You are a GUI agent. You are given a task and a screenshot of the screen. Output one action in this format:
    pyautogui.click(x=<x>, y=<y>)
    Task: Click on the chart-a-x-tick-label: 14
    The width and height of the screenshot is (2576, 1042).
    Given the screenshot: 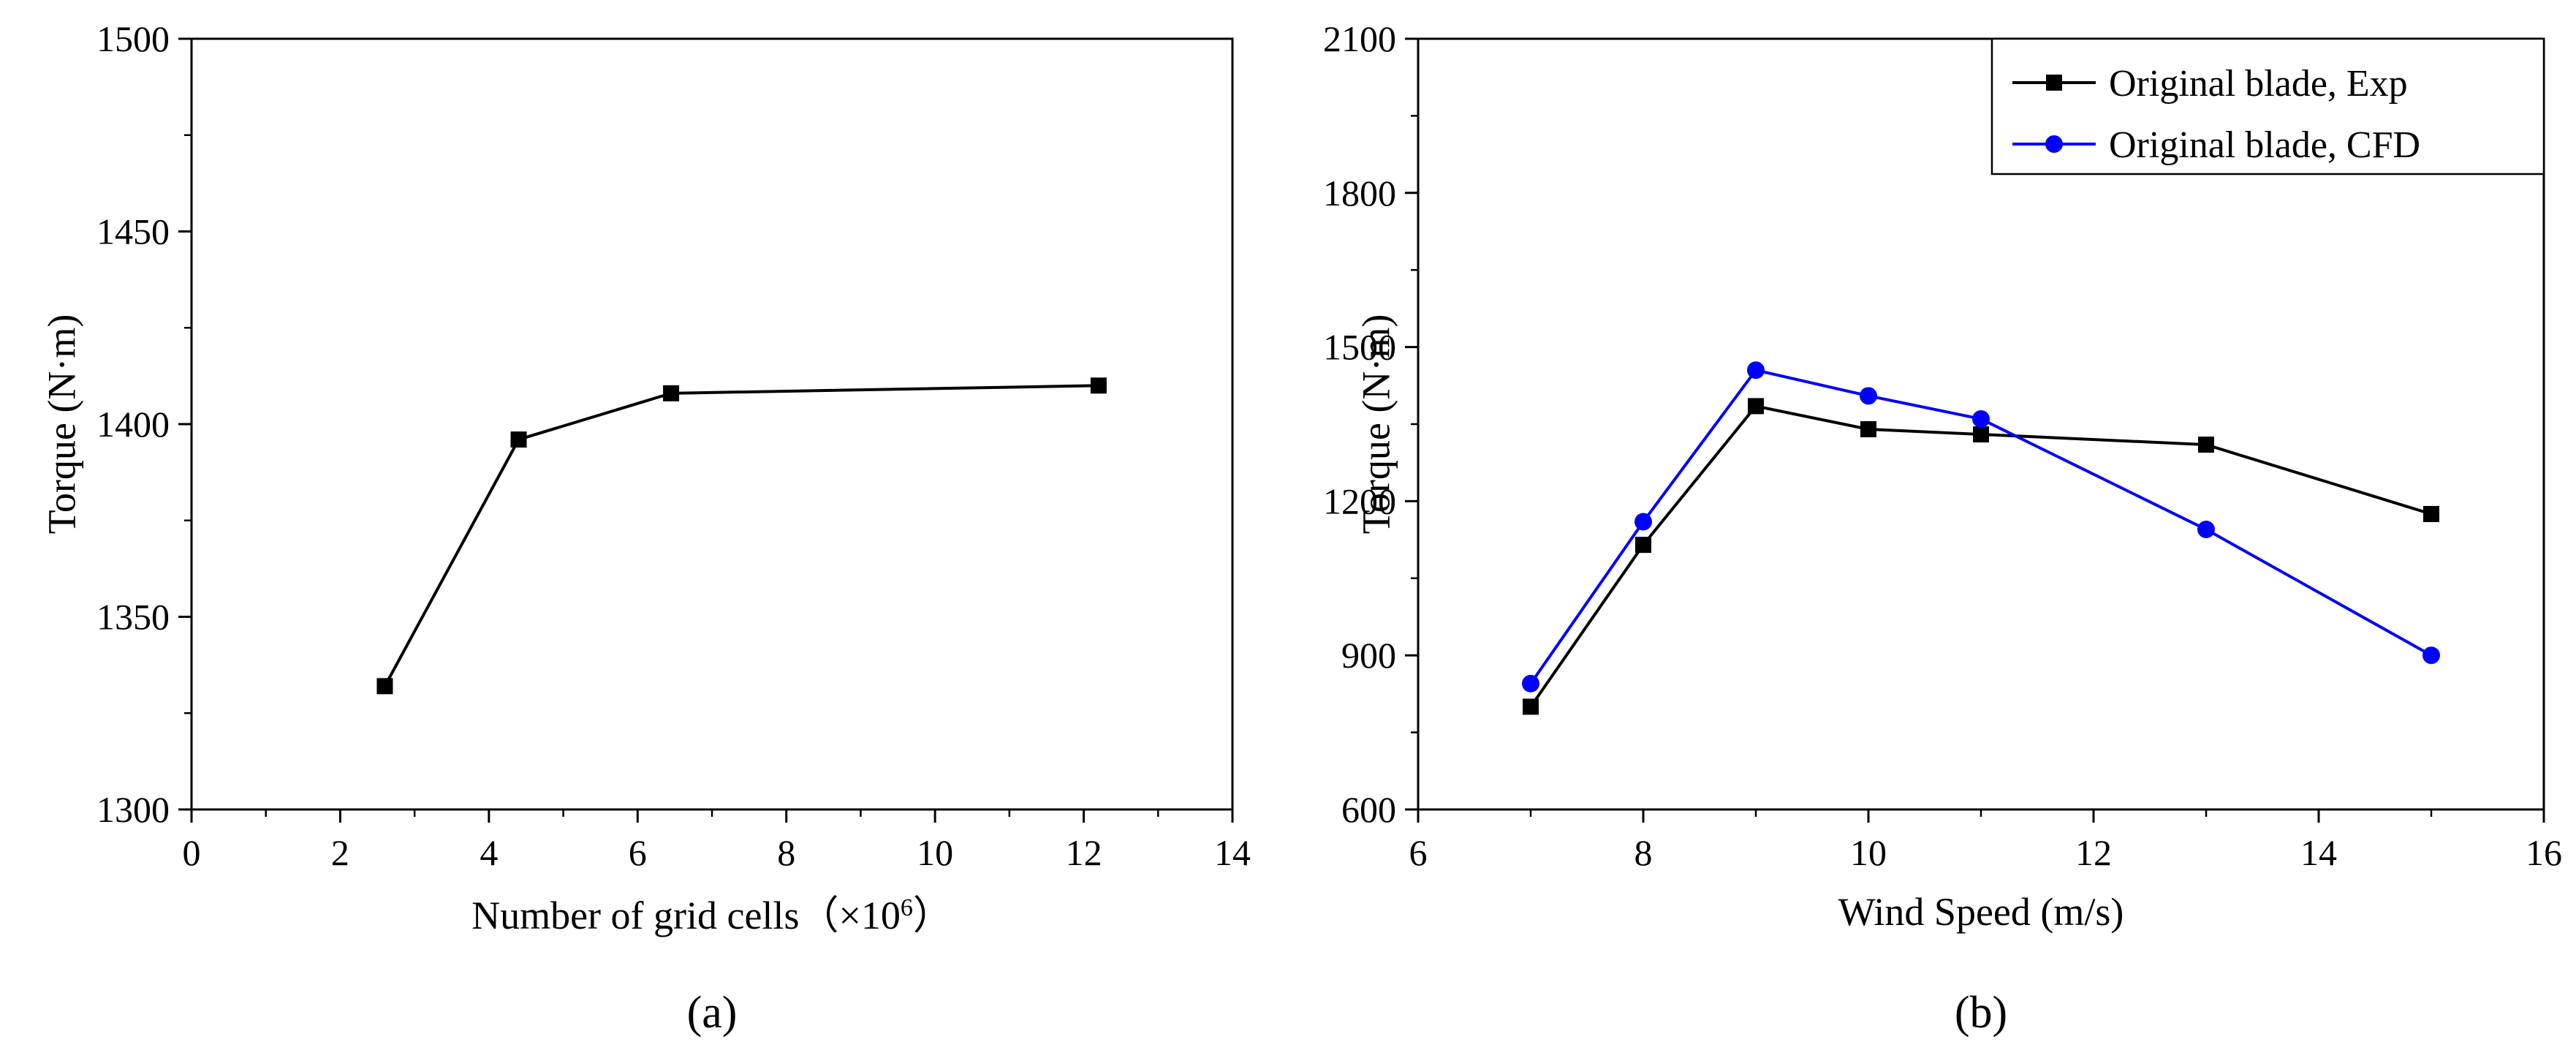 What is the action you would take?
    pyautogui.click(x=1232, y=852)
    